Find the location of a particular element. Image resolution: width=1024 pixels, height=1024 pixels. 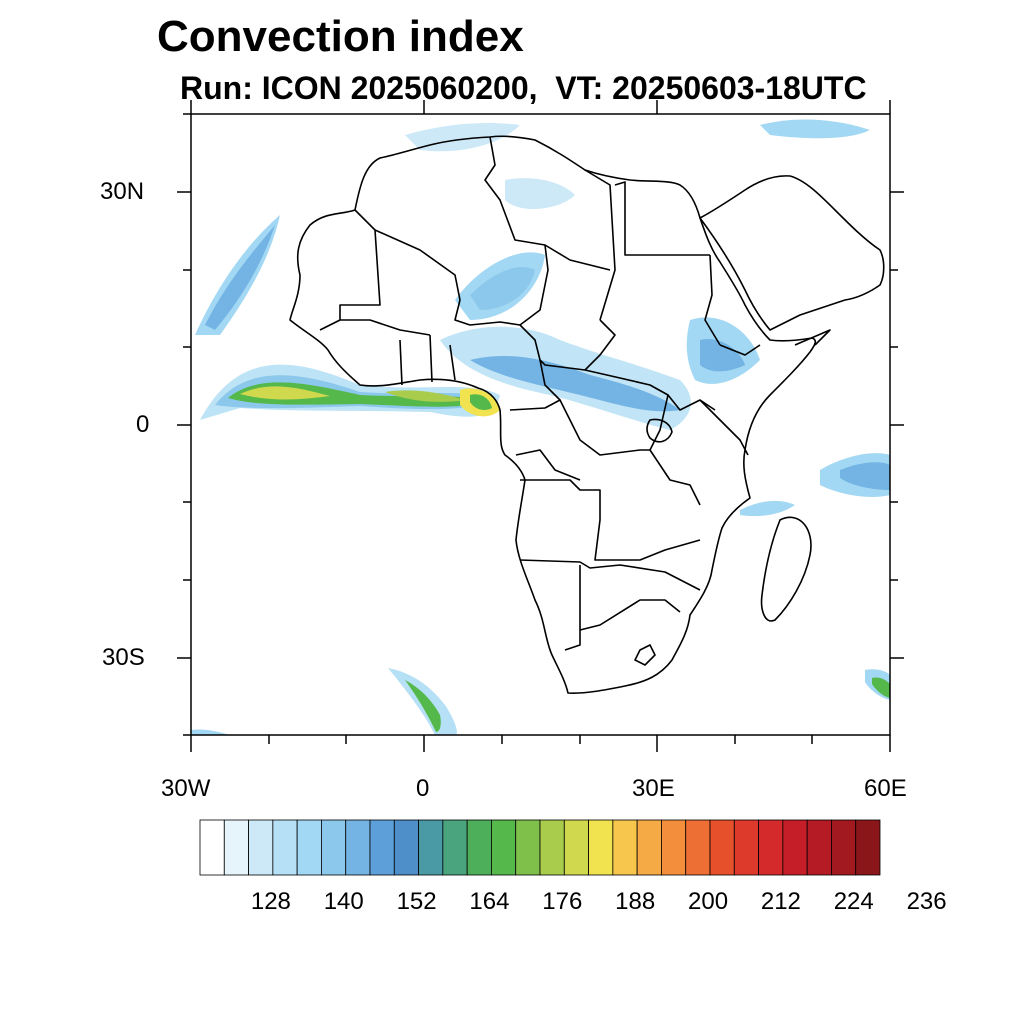

lat-tick-label-30s: 30S is located at coordinates (123, 657).